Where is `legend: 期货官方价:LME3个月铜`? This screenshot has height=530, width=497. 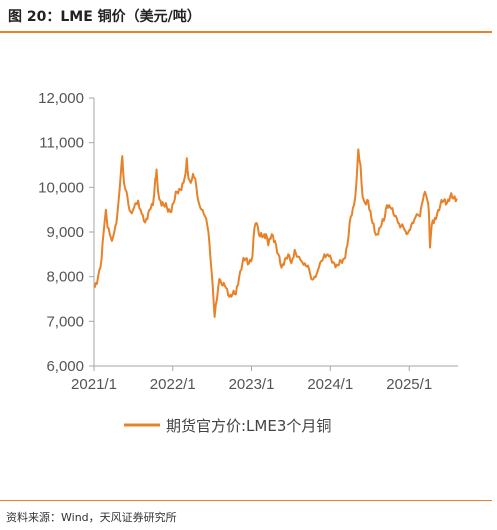 legend: 期货官方价:LME3个月铜 is located at coordinates (227, 426).